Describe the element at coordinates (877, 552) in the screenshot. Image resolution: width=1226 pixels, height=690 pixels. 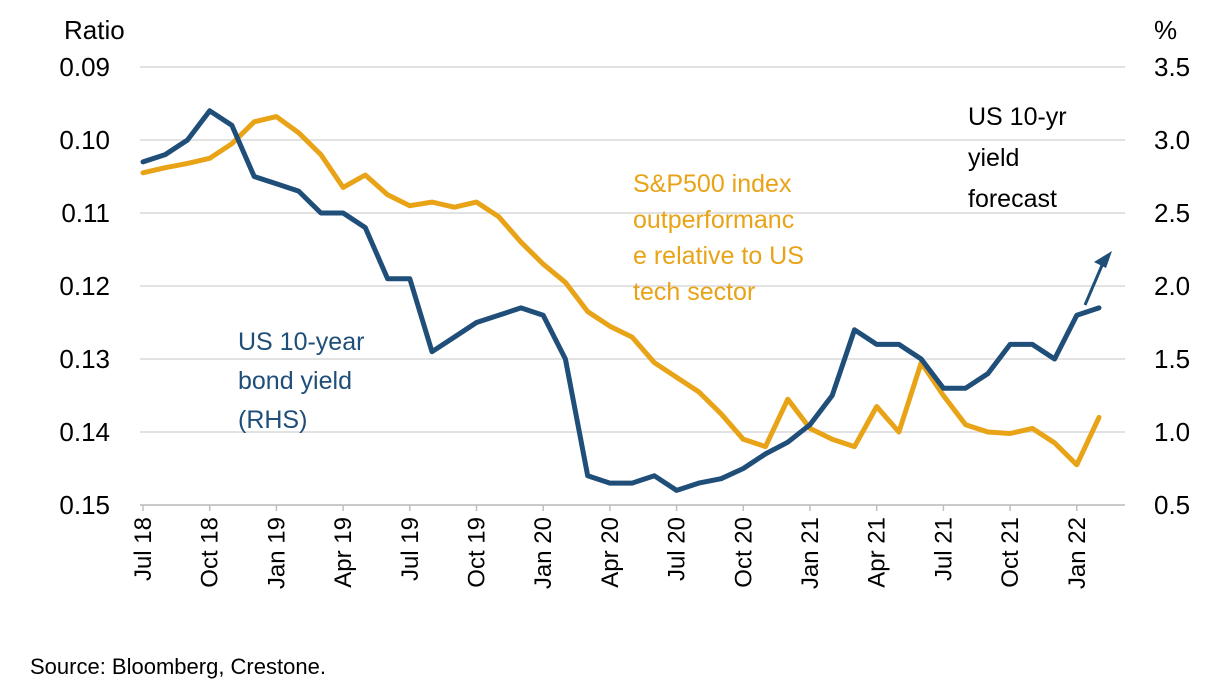
I see `x-tick-label: Apr 21` at that location.